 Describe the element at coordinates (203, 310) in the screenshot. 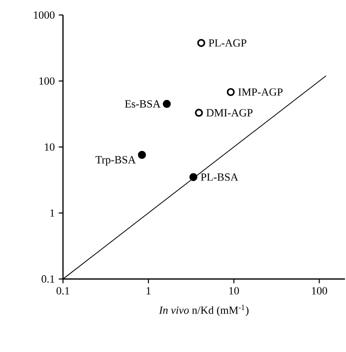

I see `x-axis-title: In vivo n/Kd (mM$^{-1}$)` at that location.